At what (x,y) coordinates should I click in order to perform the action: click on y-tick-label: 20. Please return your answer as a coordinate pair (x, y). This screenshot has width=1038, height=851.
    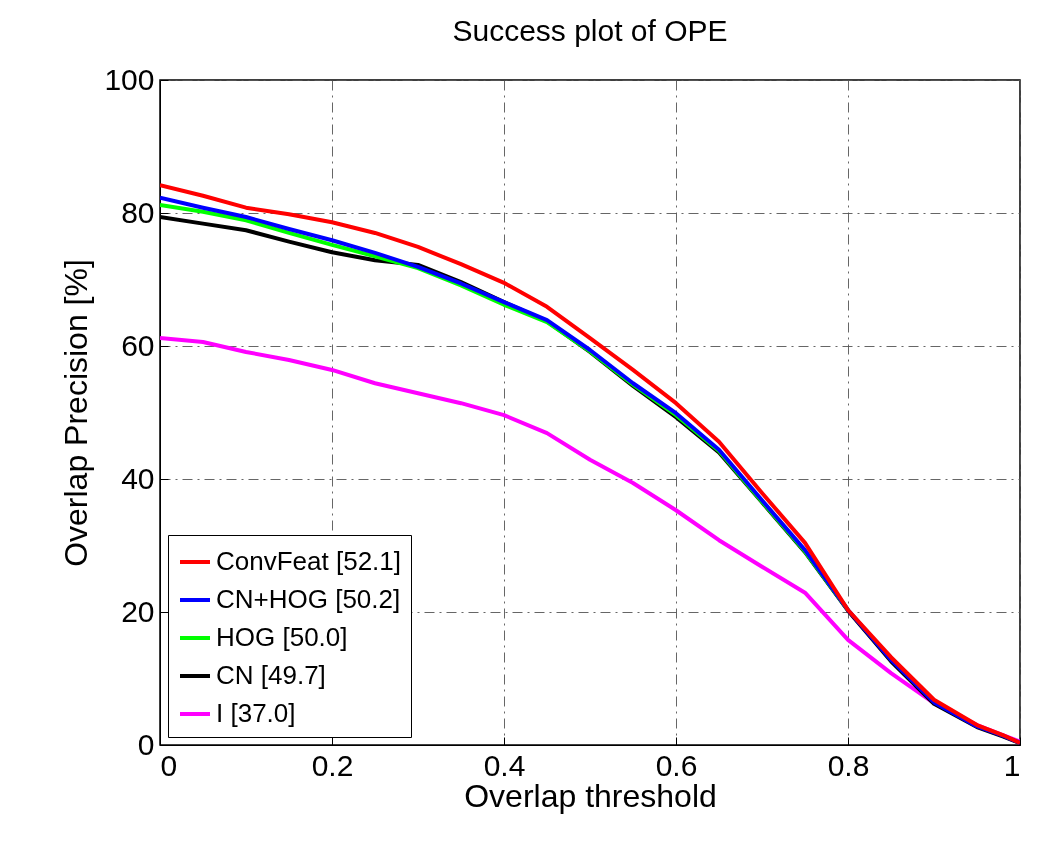
    Looking at the image, I should click on (138, 611).